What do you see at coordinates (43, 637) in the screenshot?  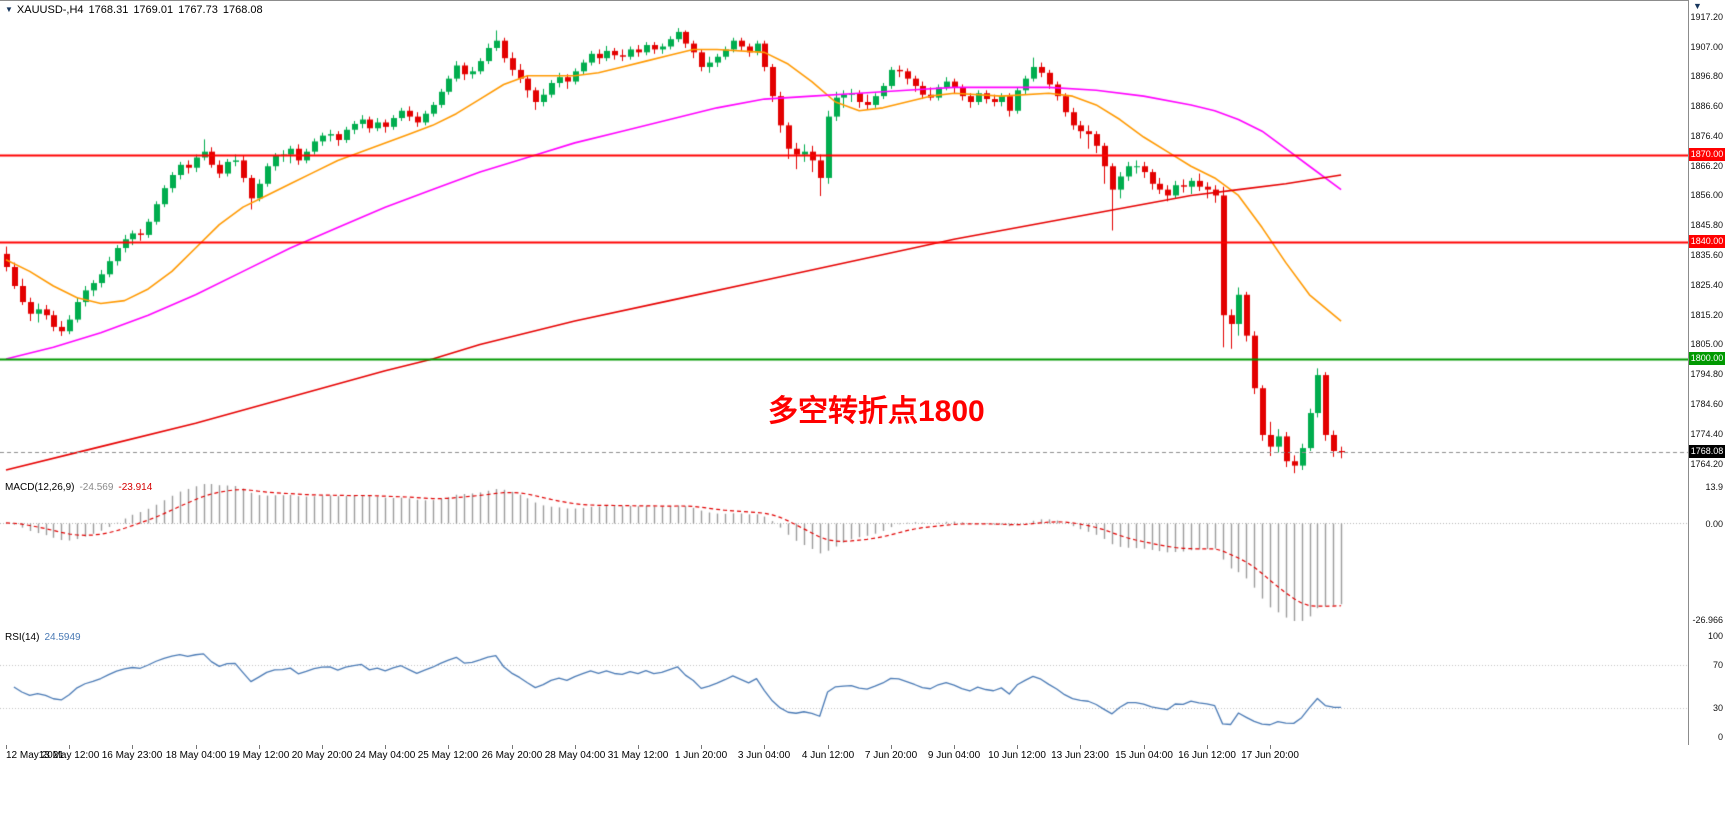 I see `rsi-header: RSI(14) 24.5949` at bounding box center [43, 637].